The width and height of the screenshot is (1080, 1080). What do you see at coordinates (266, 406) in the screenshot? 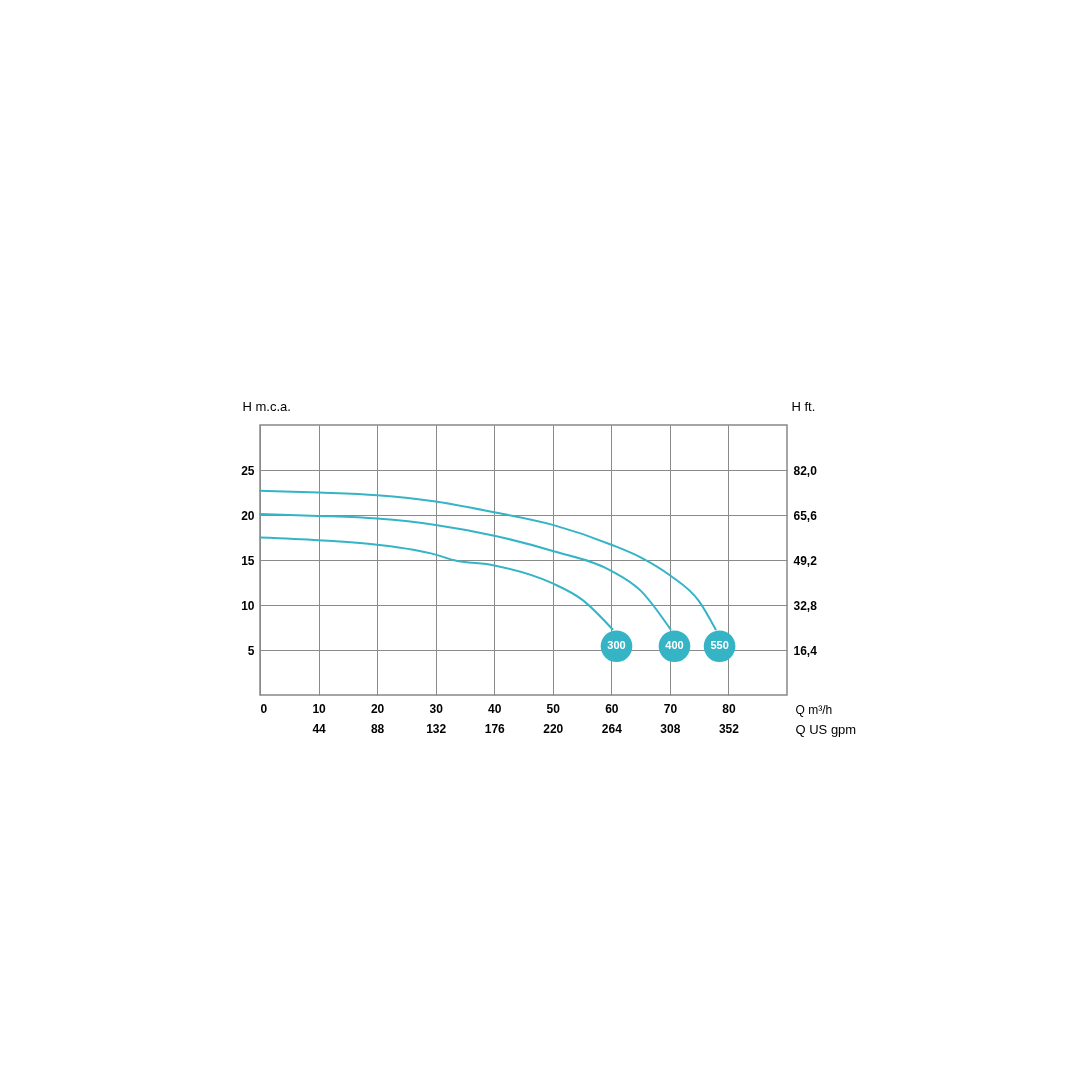
I see `y-axis-title: H m.c.a.` at bounding box center [266, 406].